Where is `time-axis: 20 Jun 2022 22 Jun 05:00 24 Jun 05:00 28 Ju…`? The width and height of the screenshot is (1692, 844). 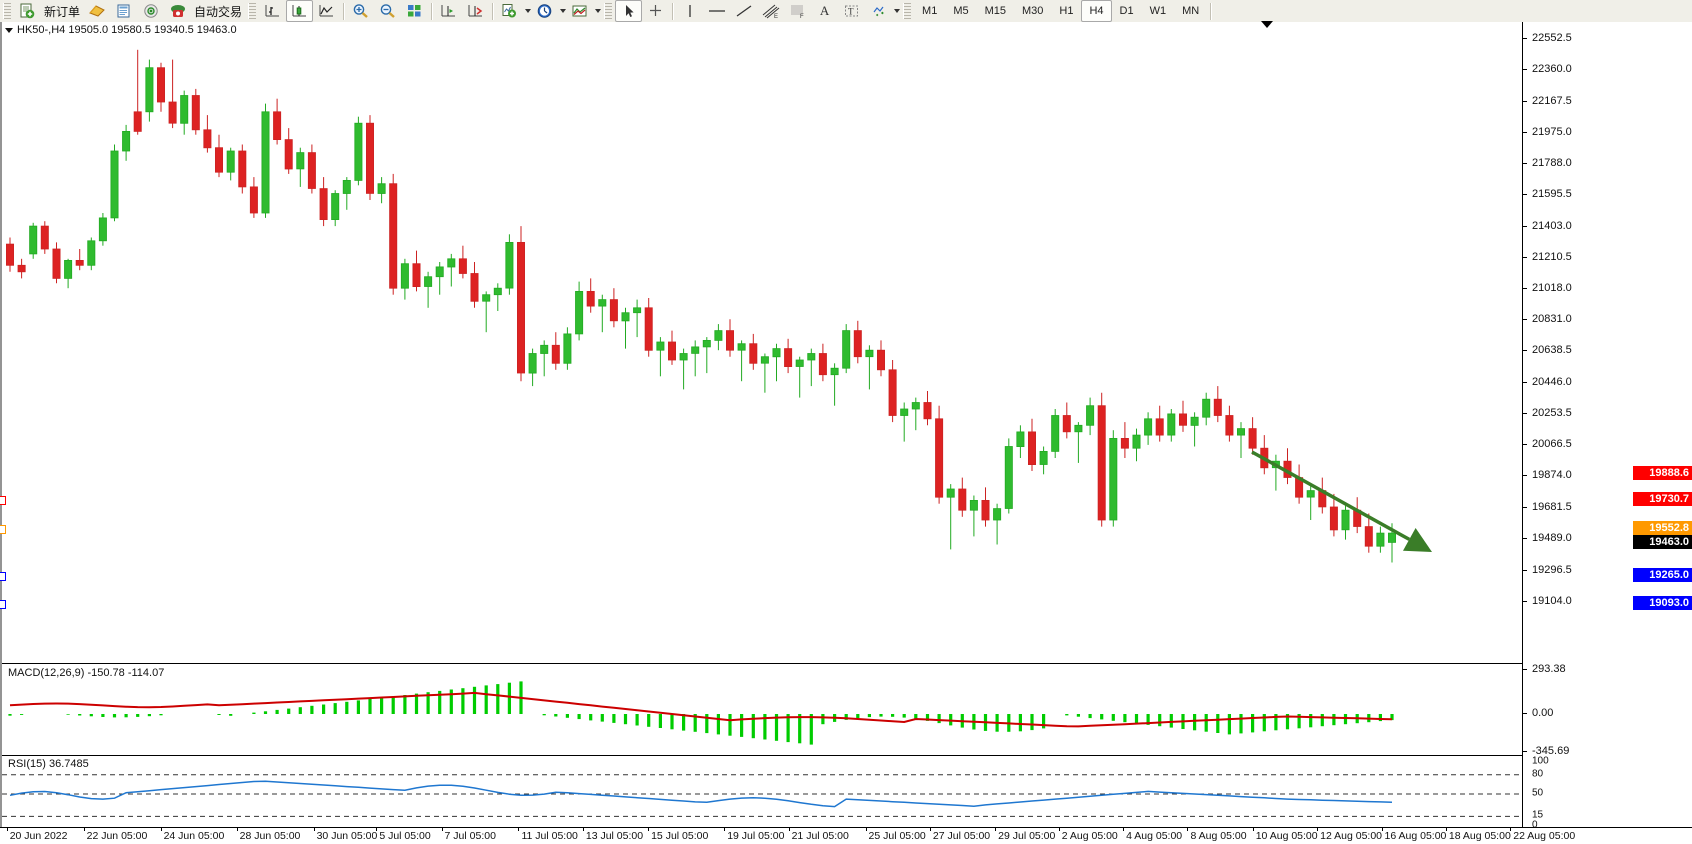
time-axis: 20 Jun 2022 22 Jun 05:00 24 Jun 05:00 28 Ju… is located at coordinates (846, 835).